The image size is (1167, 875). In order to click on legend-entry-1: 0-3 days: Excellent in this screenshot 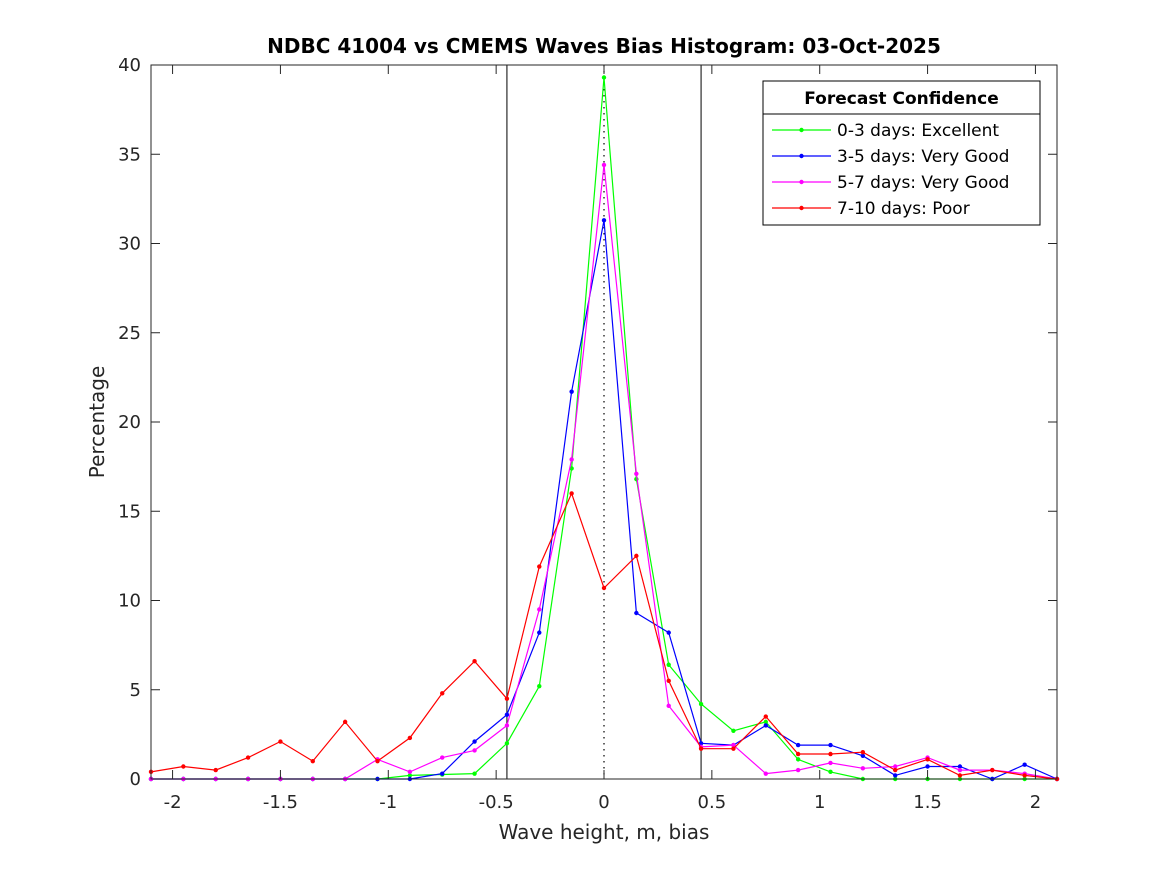, I will do `click(885, 131)`.